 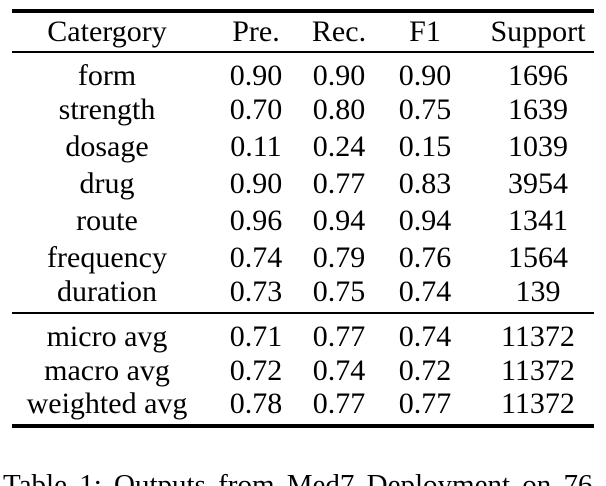 What do you see at coordinates (256, 336) in the screenshot?
I see `cell-precision: 0.71` at bounding box center [256, 336].